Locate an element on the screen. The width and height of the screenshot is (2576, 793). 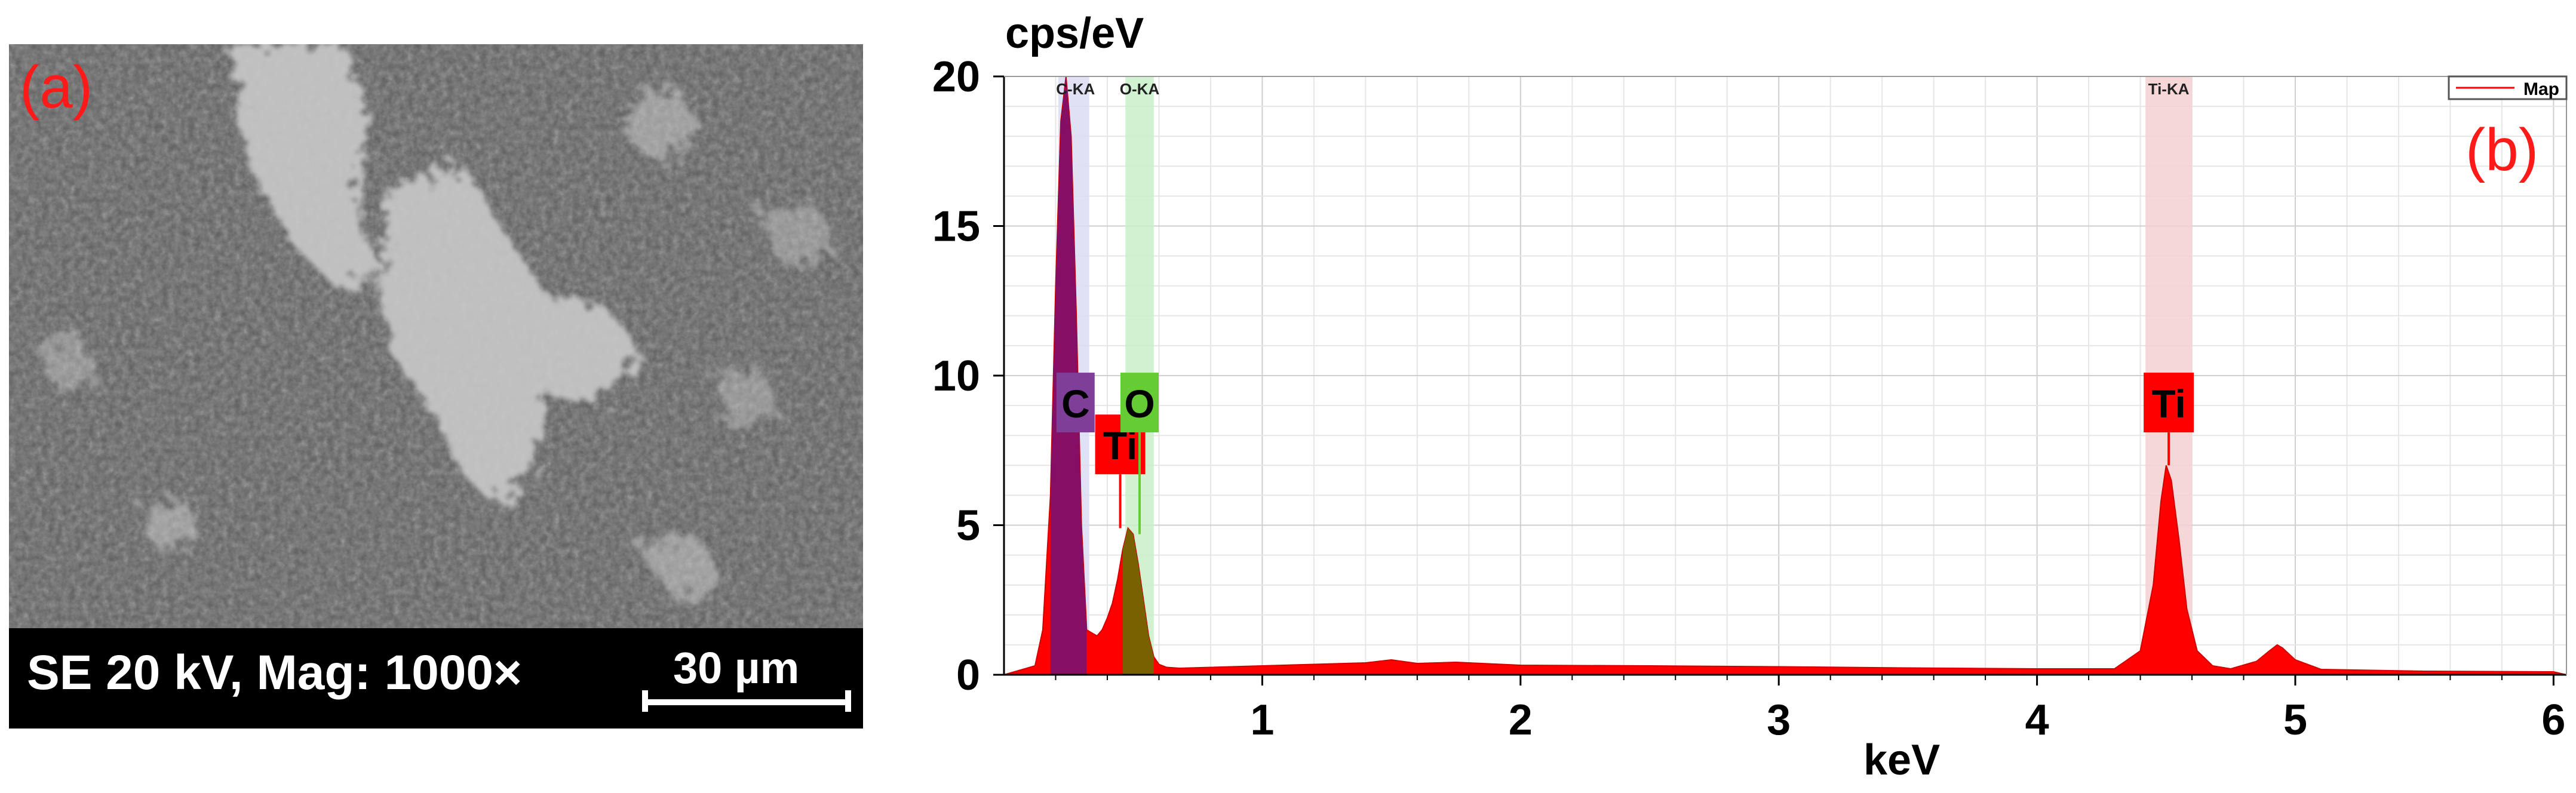
y-axis-label: cps/eV is located at coordinates (1074, 33).